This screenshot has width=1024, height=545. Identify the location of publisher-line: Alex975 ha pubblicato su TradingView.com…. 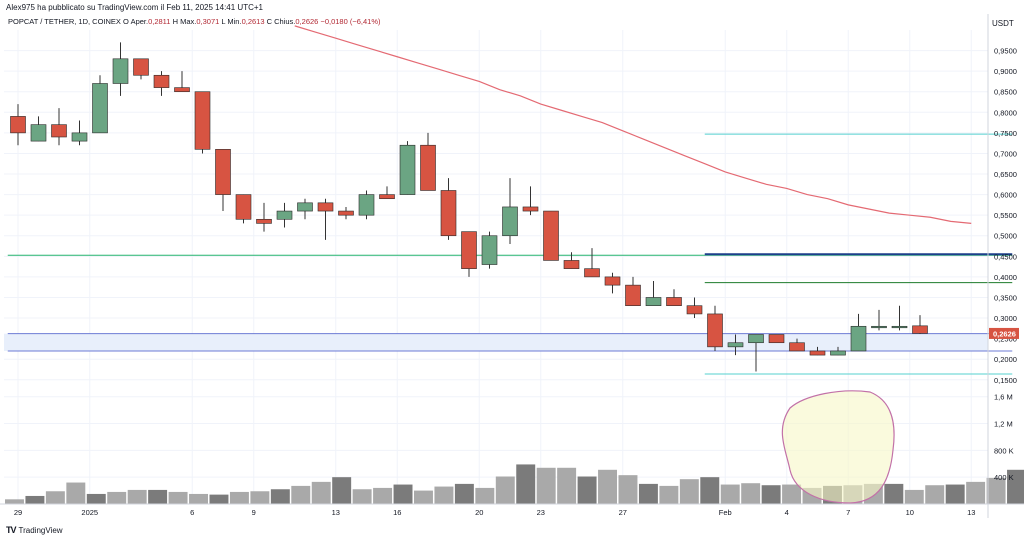
(134, 7).